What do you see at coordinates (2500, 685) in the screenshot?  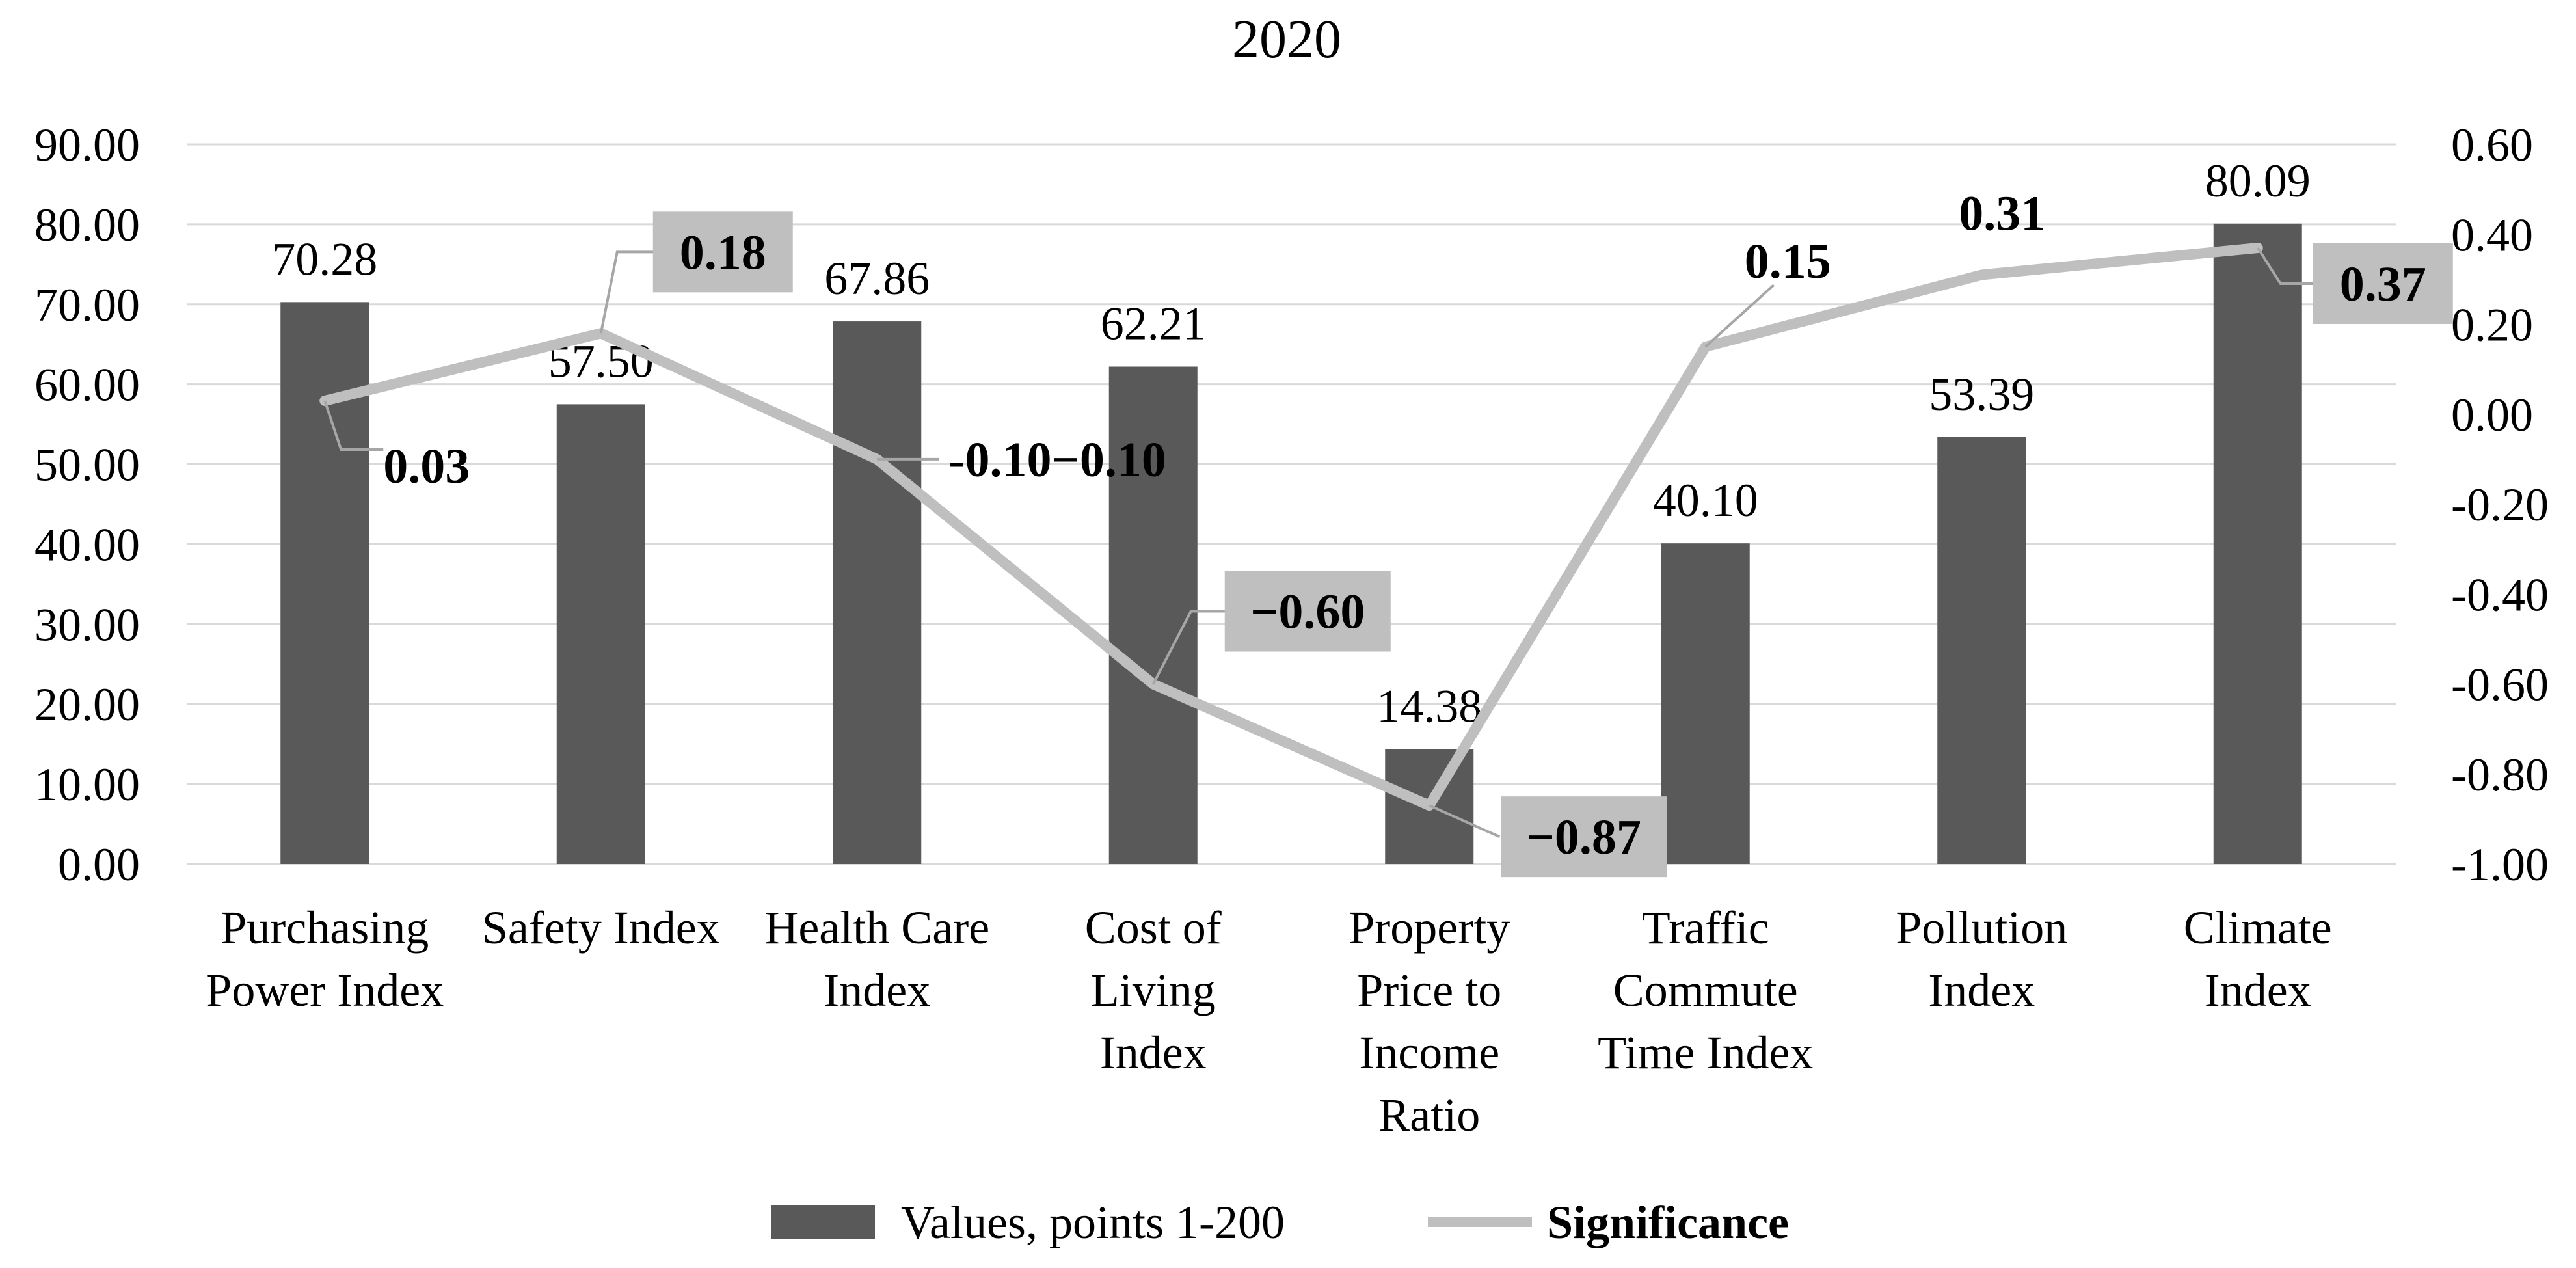 I see `right-tick-label: -0.60` at bounding box center [2500, 685].